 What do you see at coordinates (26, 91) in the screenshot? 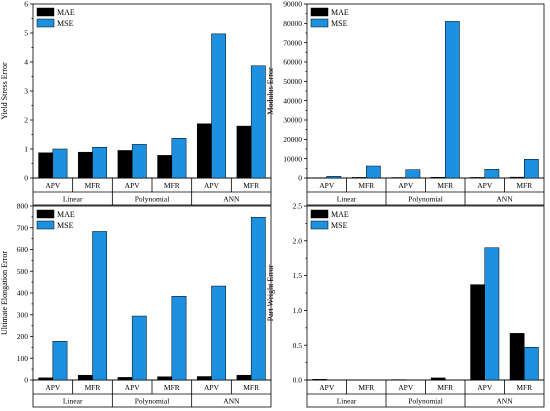
I see `y-tick-label: 3` at bounding box center [26, 91].